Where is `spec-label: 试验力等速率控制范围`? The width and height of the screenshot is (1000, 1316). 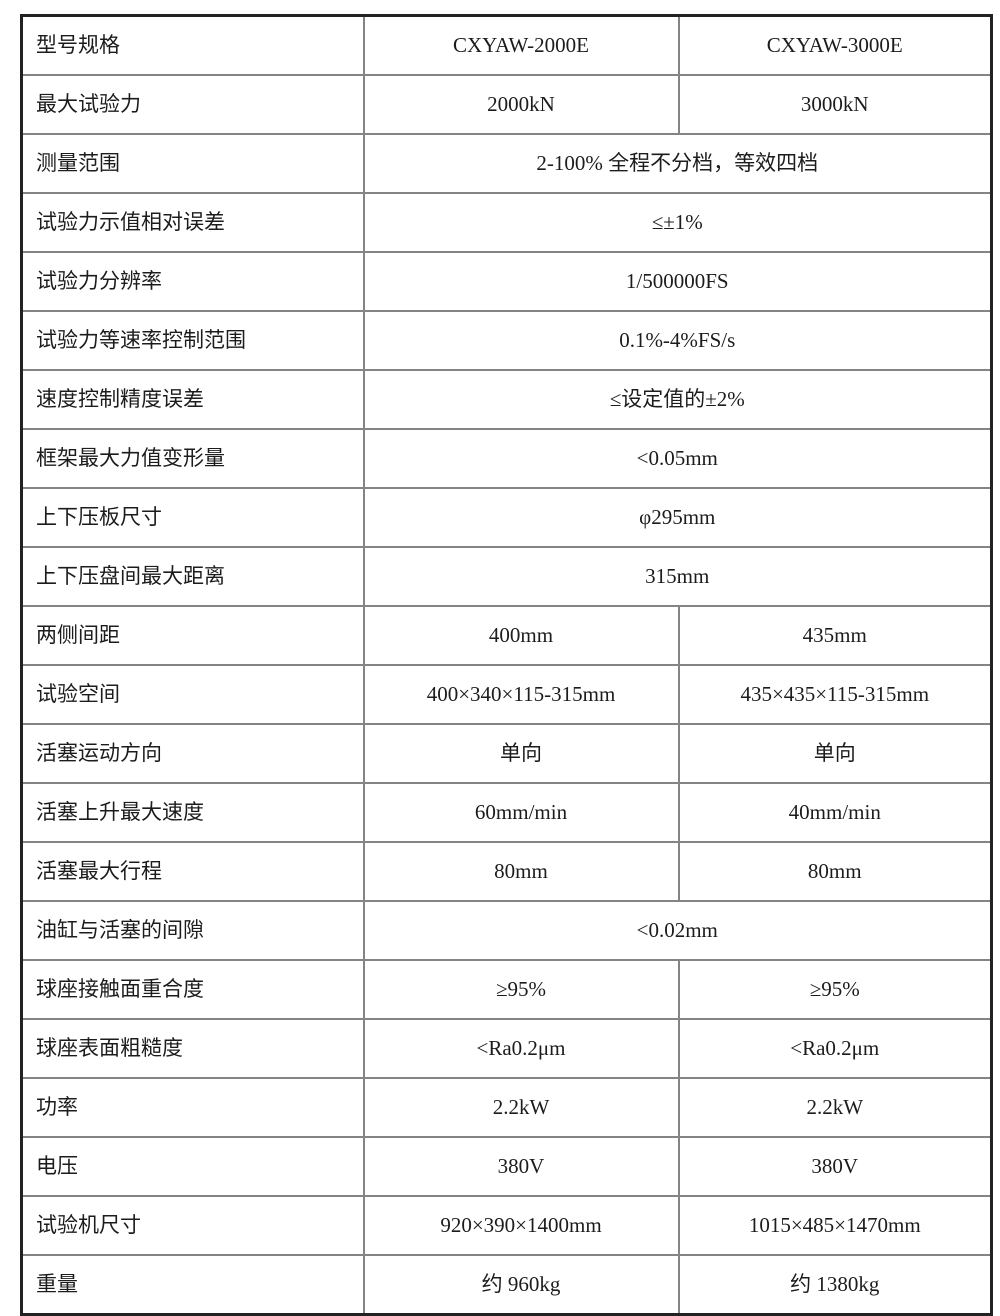
spec-label: 试验力等速率控制范围 is located at coordinates (192, 340).